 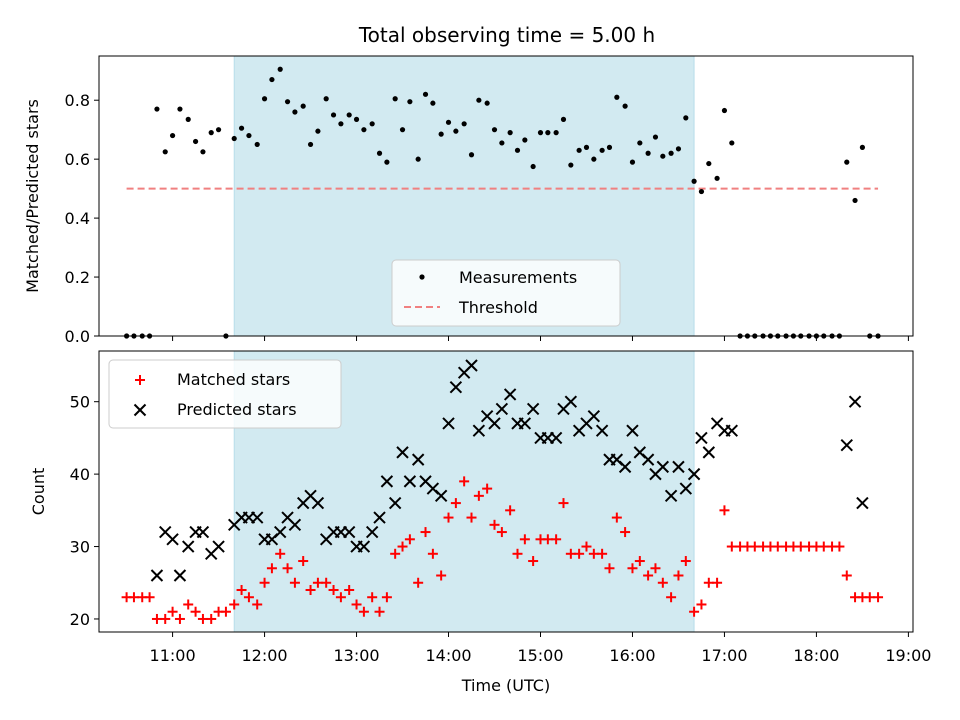 What do you see at coordinates (140, 410) in the screenshot?
I see `predicted-stars-legend-marker` at bounding box center [140, 410].